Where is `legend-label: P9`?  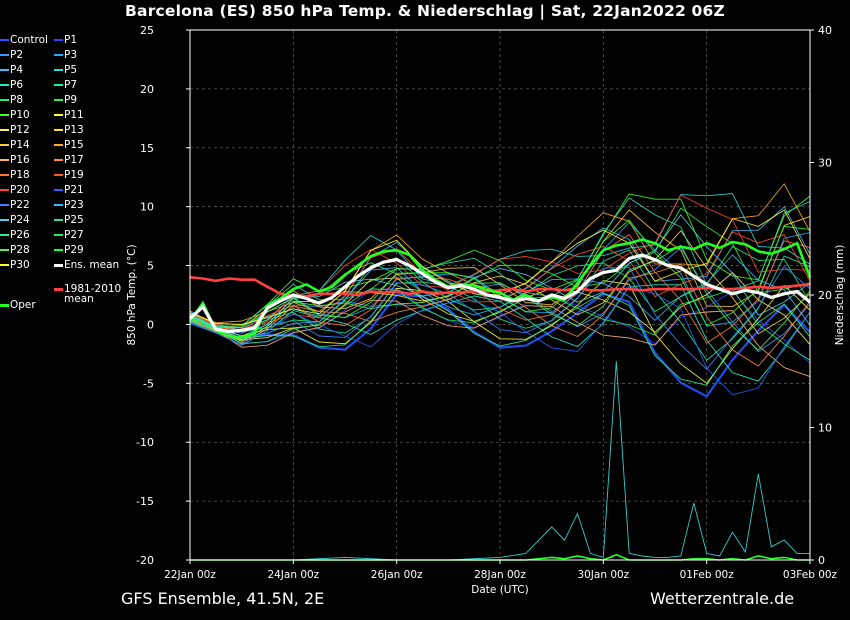
legend-label: P9 is located at coordinates (71, 100).